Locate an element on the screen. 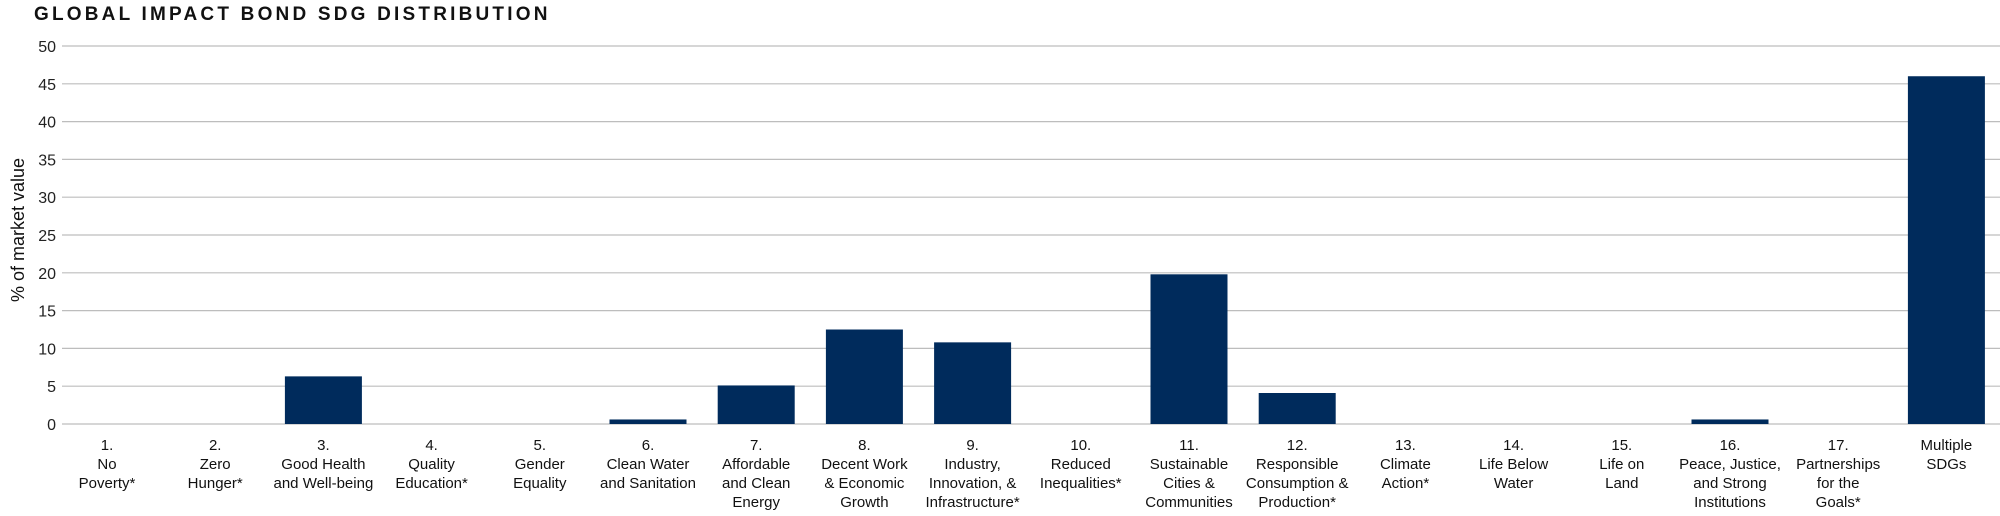 This screenshot has height=516, width=2000. y-tick-label: 5 is located at coordinates (51, 387).